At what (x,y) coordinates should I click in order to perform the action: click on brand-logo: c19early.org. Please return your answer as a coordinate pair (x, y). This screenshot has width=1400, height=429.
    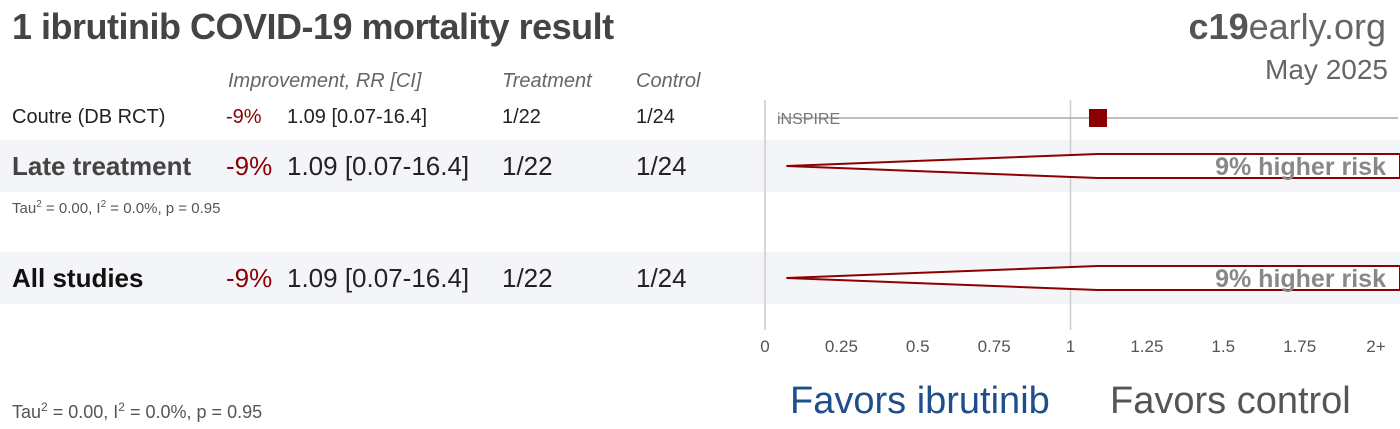
    Looking at the image, I should click on (1287, 27).